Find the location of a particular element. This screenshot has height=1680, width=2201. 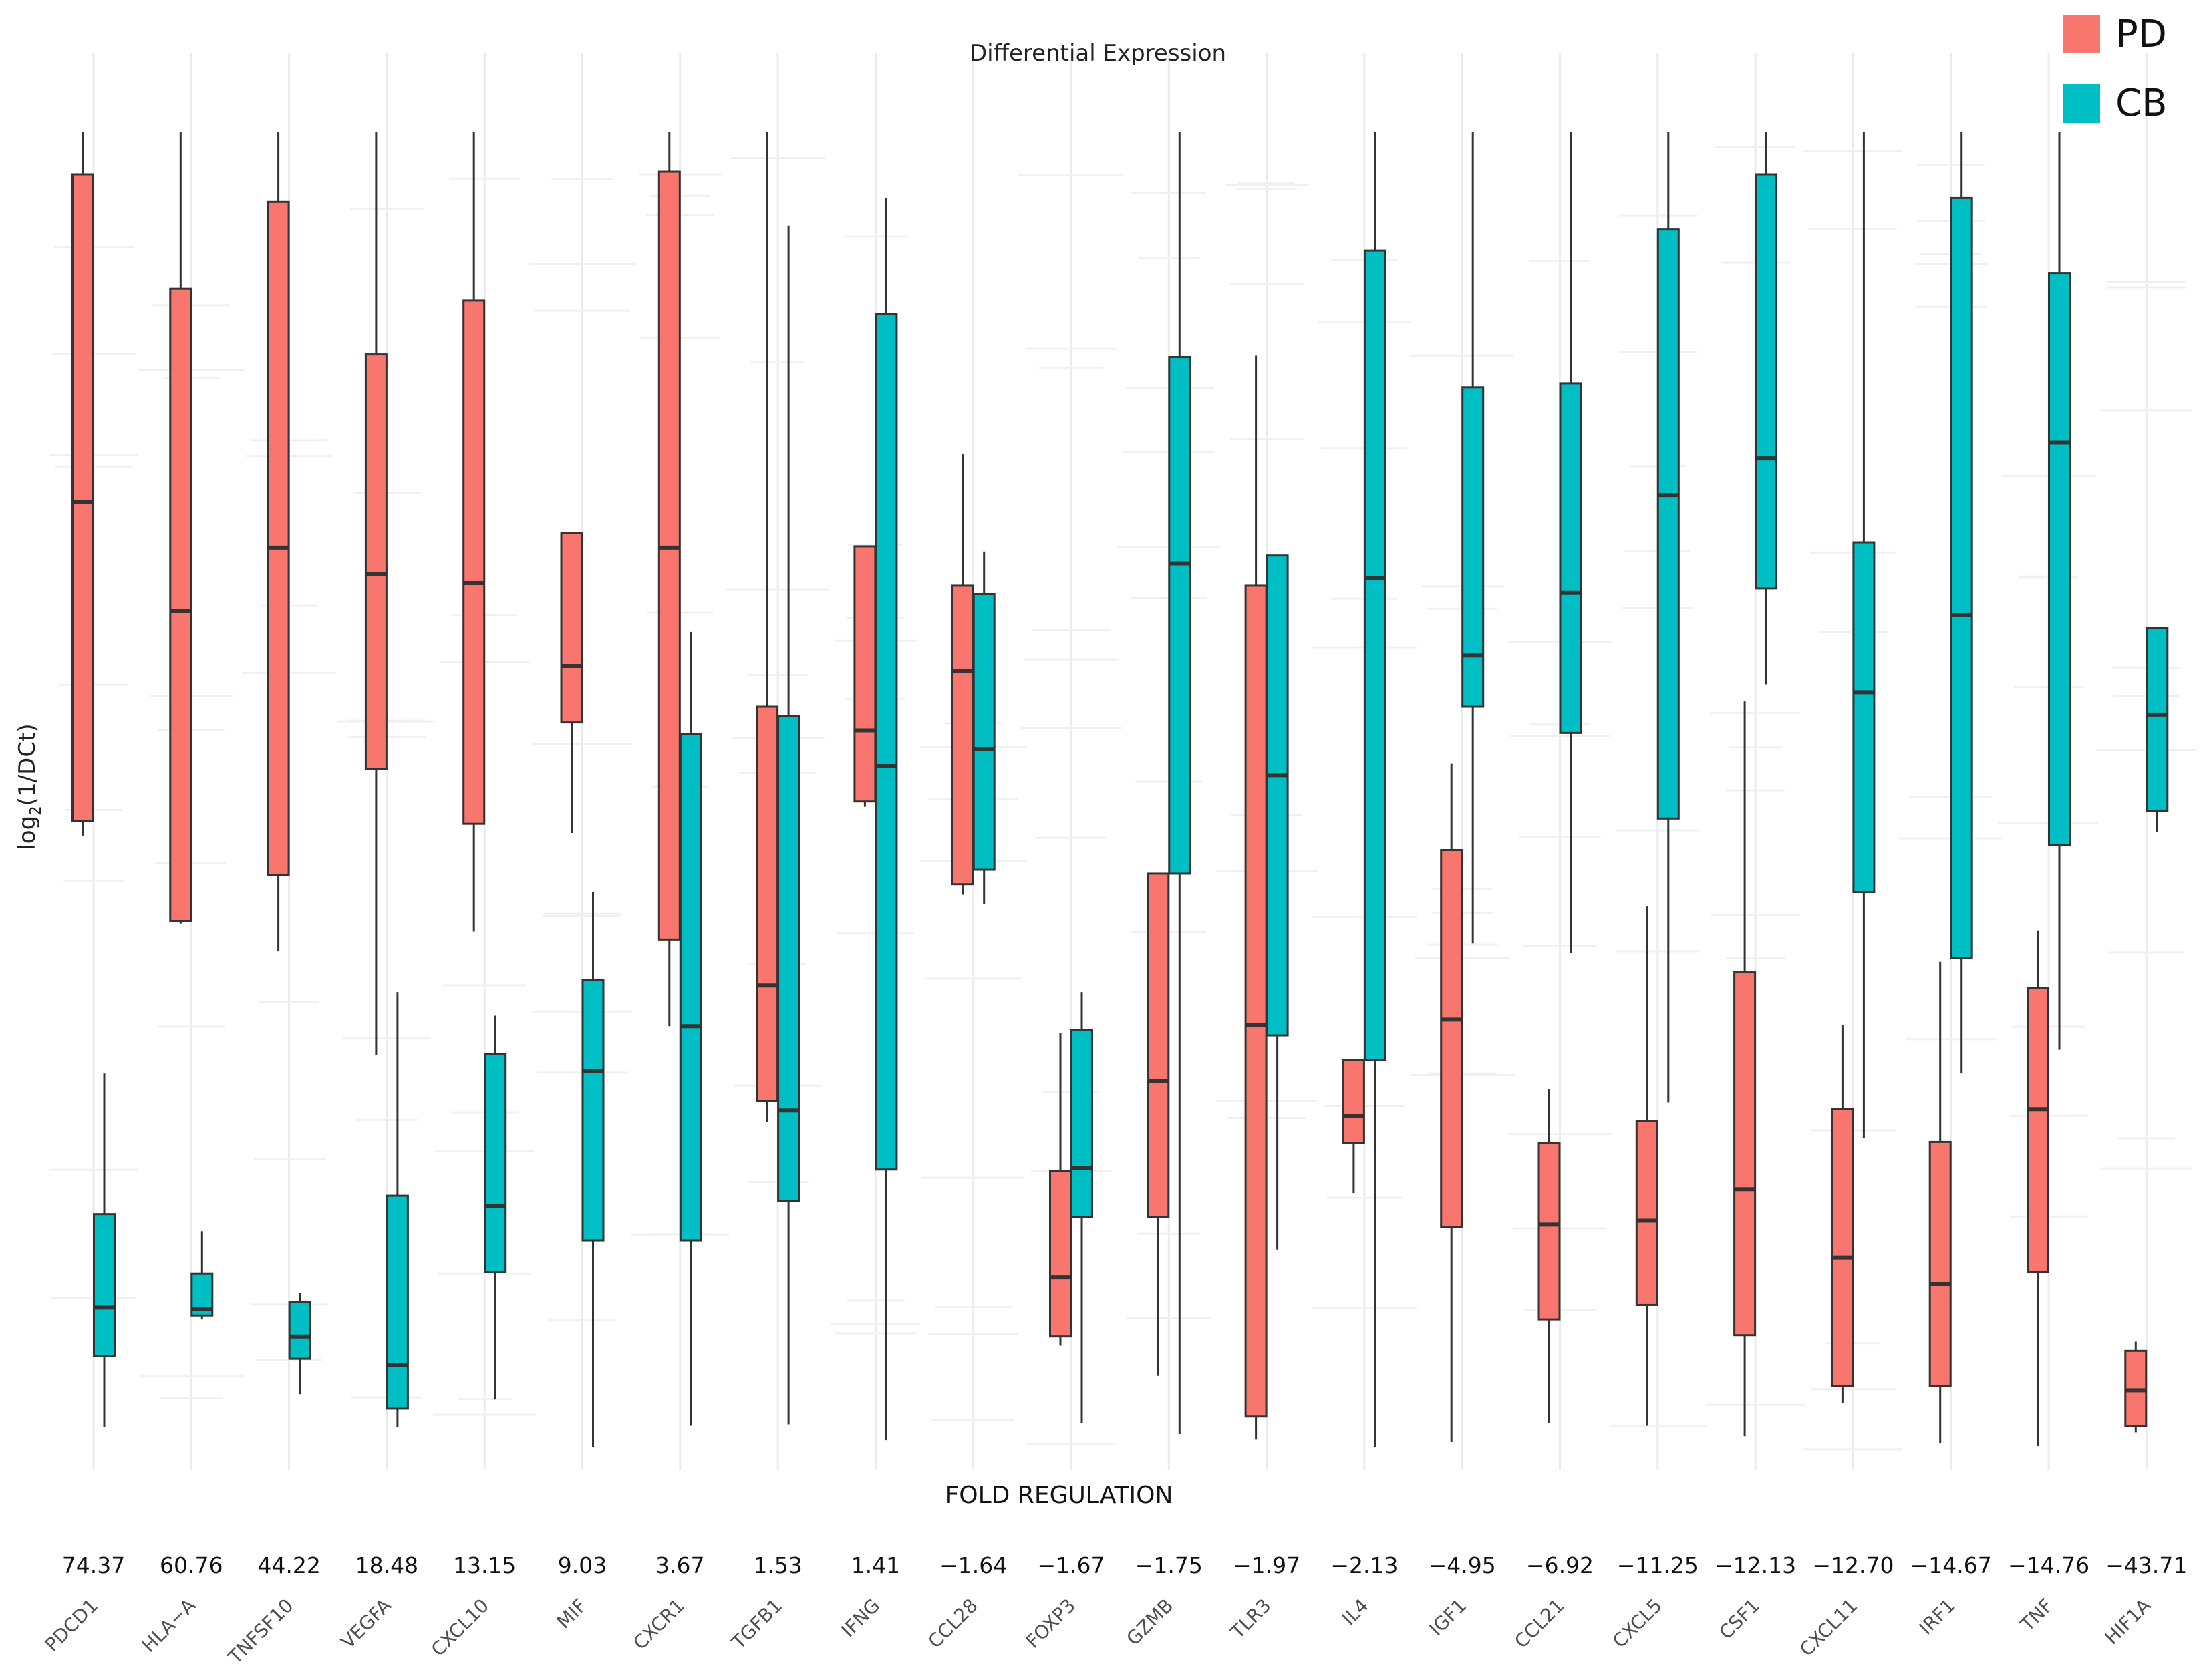

fold-value: −43.71 is located at coordinates (2146, 1565).